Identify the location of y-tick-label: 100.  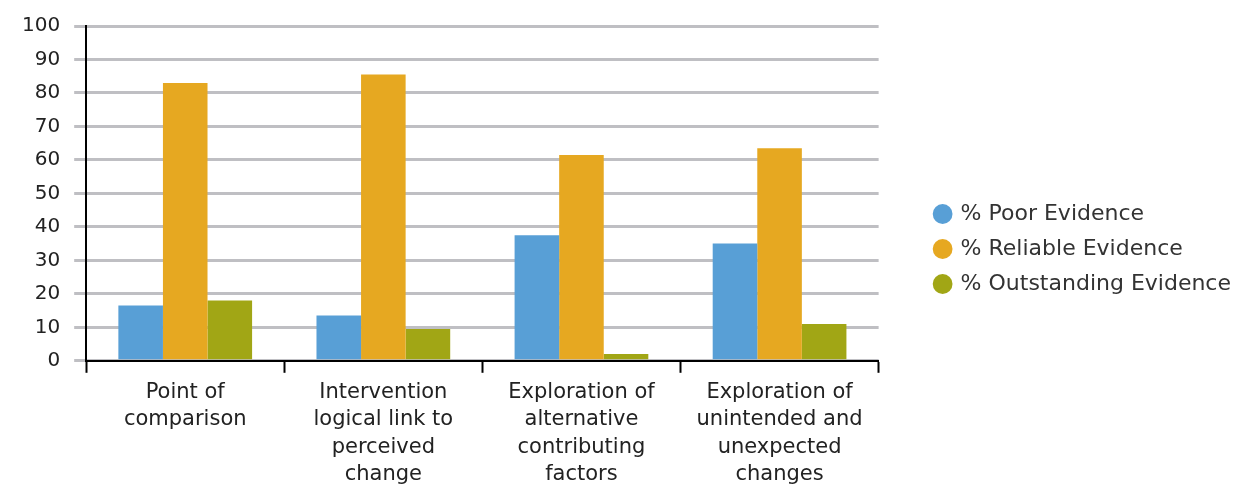
(41, 24).